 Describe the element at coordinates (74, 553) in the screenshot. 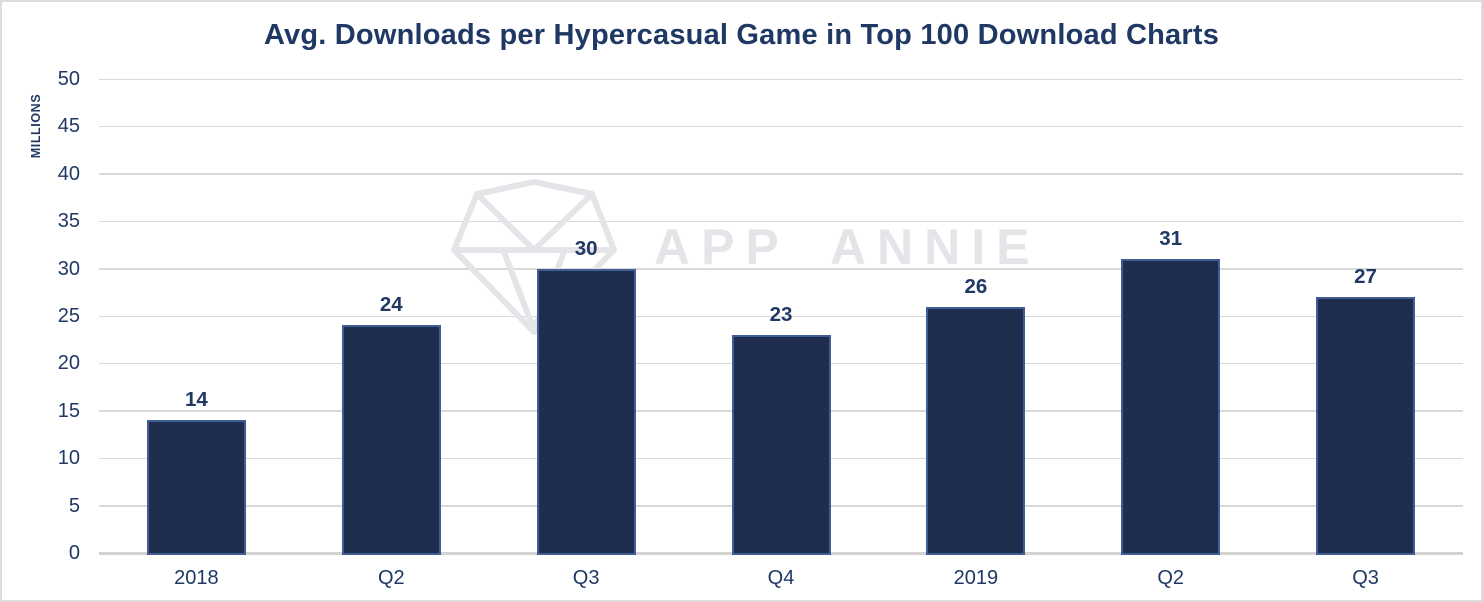

I see `y-tick-label: 0` at that location.